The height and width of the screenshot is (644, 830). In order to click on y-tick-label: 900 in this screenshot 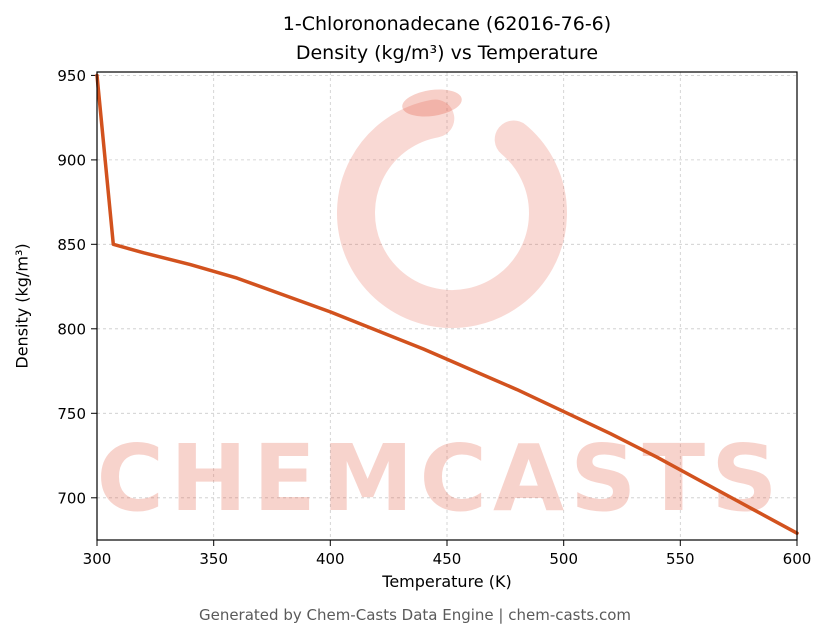, I will do `click(71, 160)`.